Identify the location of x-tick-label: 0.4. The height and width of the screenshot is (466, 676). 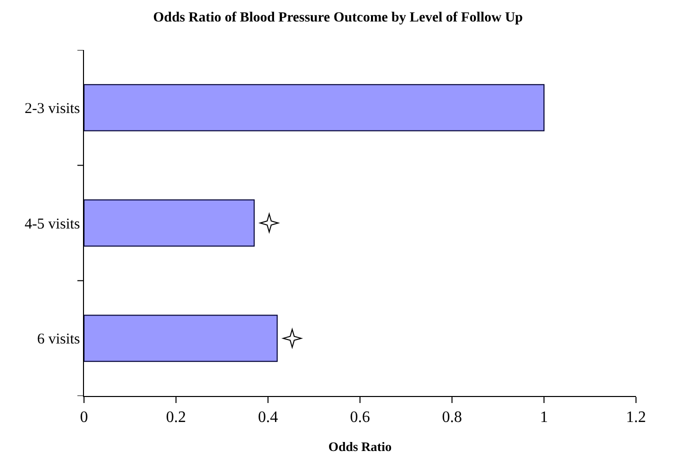
(268, 417).